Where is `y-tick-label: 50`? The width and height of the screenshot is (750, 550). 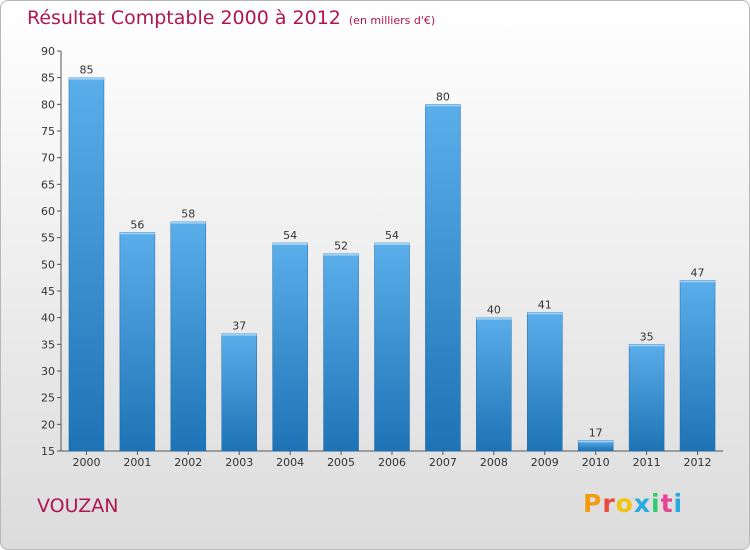
y-tick-label: 50 is located at coordinates (48, 264).